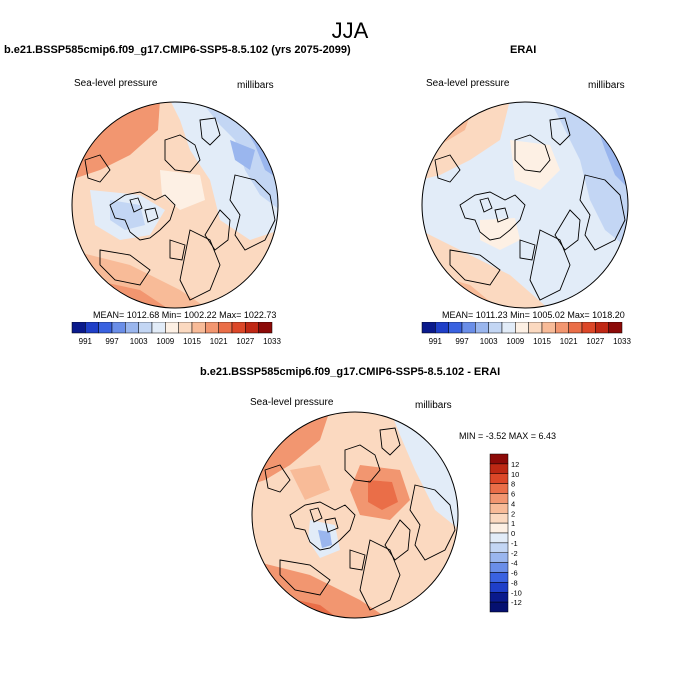 This screenshot has width=700, height=700. Describe the element at coordinates (182, 190) in the screenshot. I see `map-field-center` at that location.